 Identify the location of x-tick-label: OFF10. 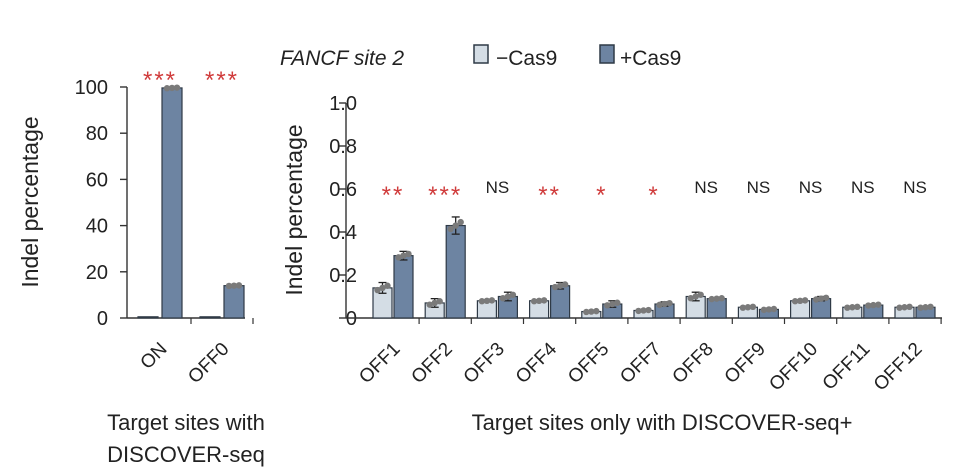
(793, 367).